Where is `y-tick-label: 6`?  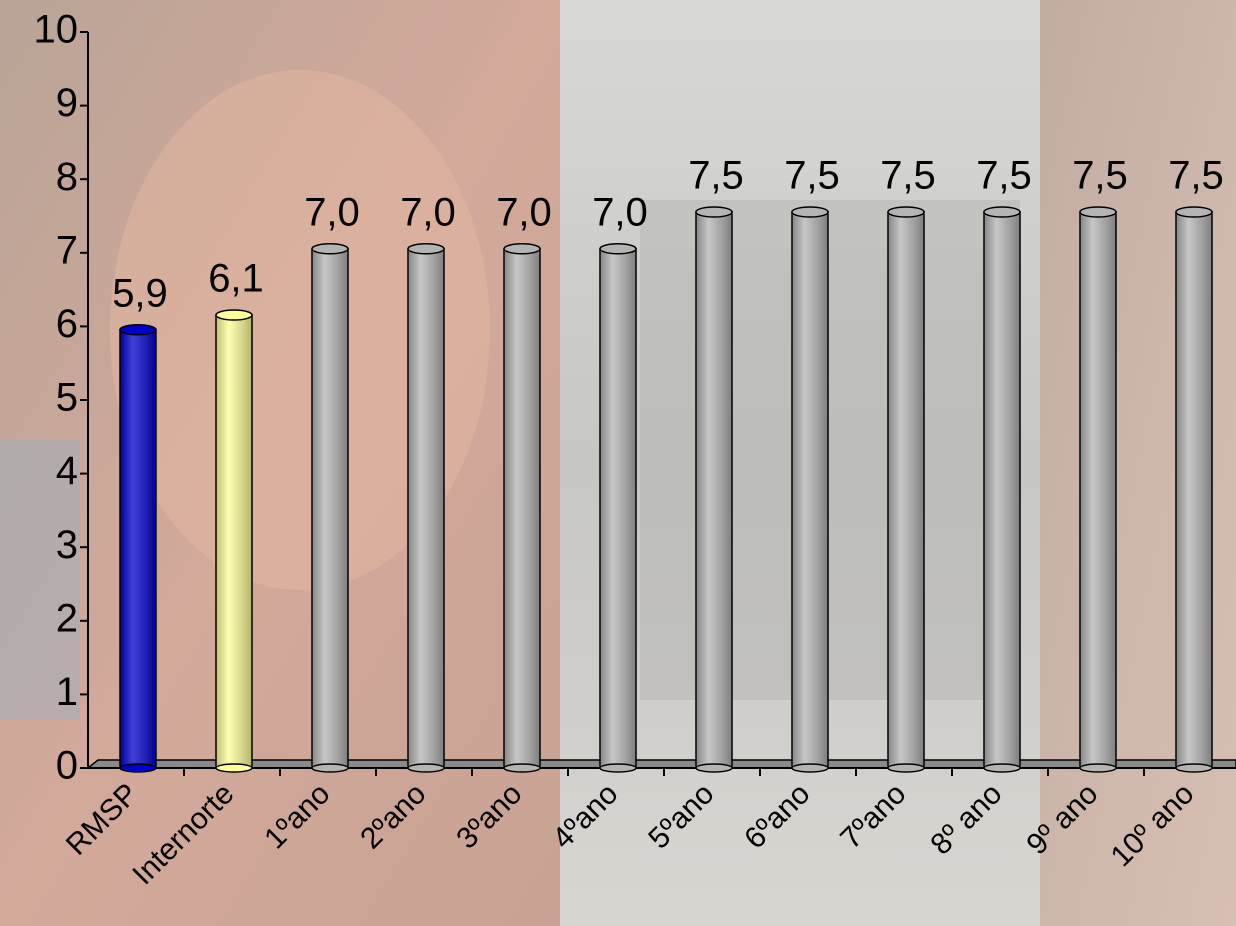 y-tick-label: 6 is located at coordinates (67, 324).